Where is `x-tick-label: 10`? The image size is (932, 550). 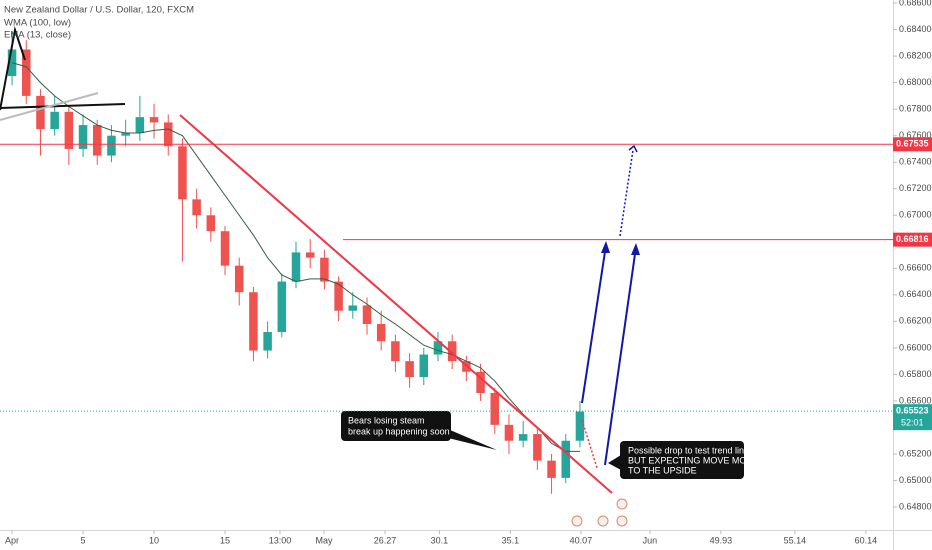 x-tick-label: 10 is located at coordinates (154, 540).